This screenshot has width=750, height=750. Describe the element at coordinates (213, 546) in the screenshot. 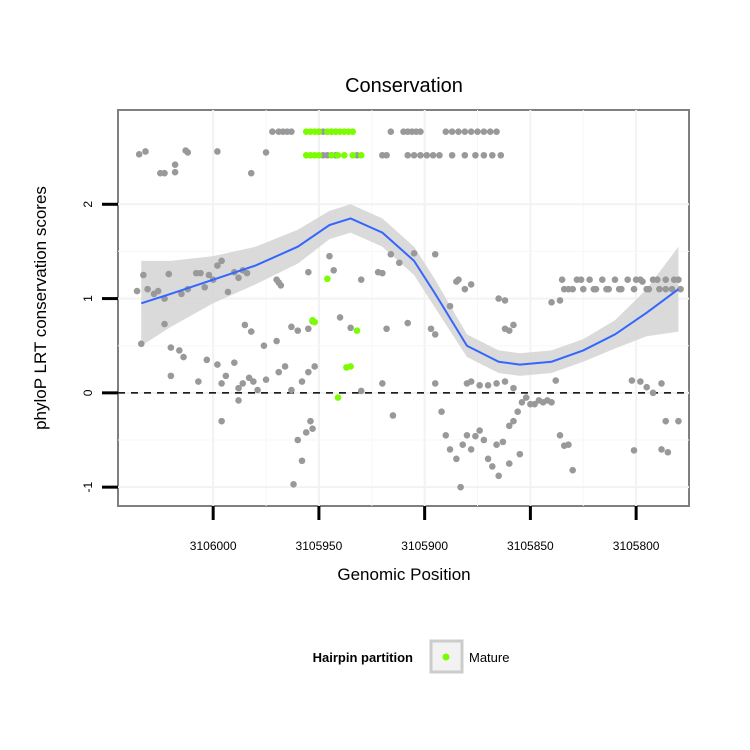

I see `x-tick-label: 3106000` at that location.